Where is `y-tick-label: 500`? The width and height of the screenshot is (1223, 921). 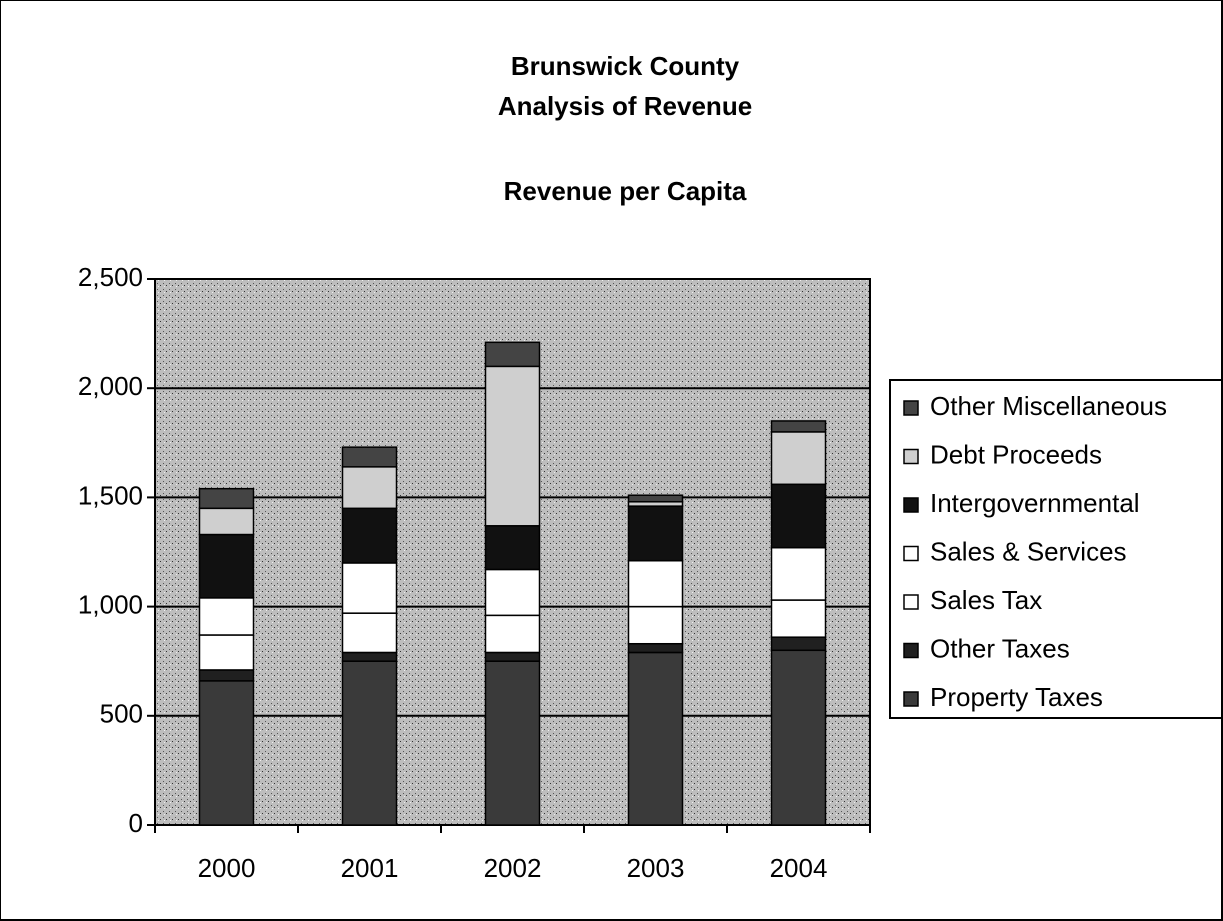 y-tick-label: 500 is located at coordinates (121, 714).